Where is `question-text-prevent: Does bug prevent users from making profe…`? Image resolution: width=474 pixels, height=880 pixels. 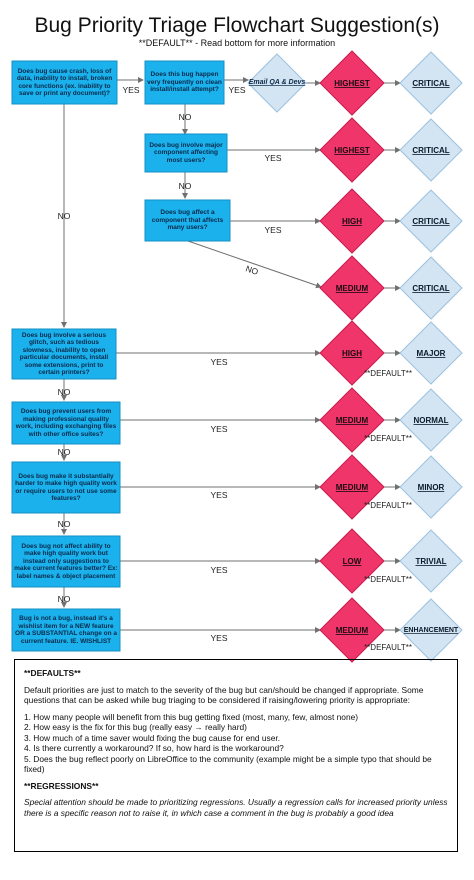
question-text-prevent: Does bug prevent users from making profe… is located at coordinates (66, 423).